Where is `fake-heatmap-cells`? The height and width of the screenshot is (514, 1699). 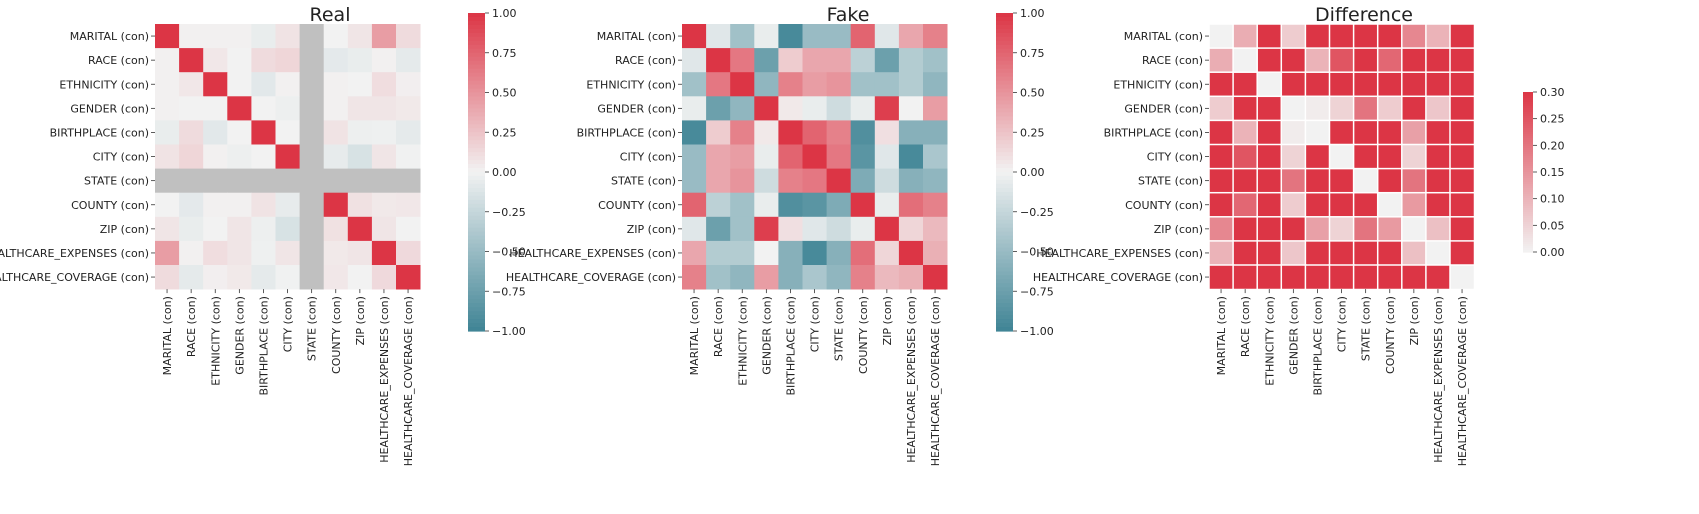 fake-heatmap-cells is located at coordinates (815, 157).